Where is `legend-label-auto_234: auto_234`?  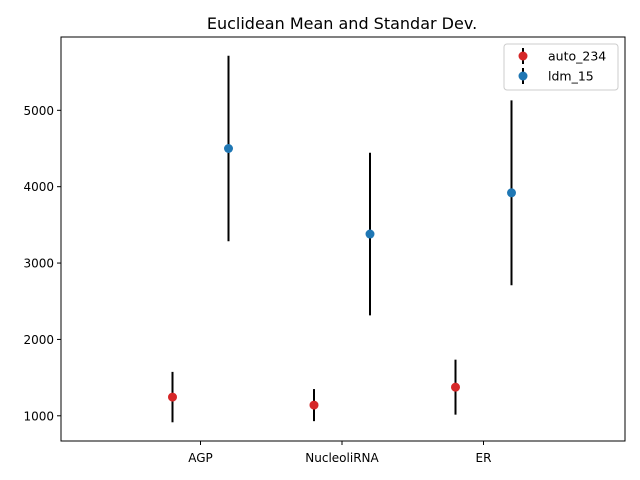 legend-label-auto_234: auto_234 is located at coordinates (577, 56).